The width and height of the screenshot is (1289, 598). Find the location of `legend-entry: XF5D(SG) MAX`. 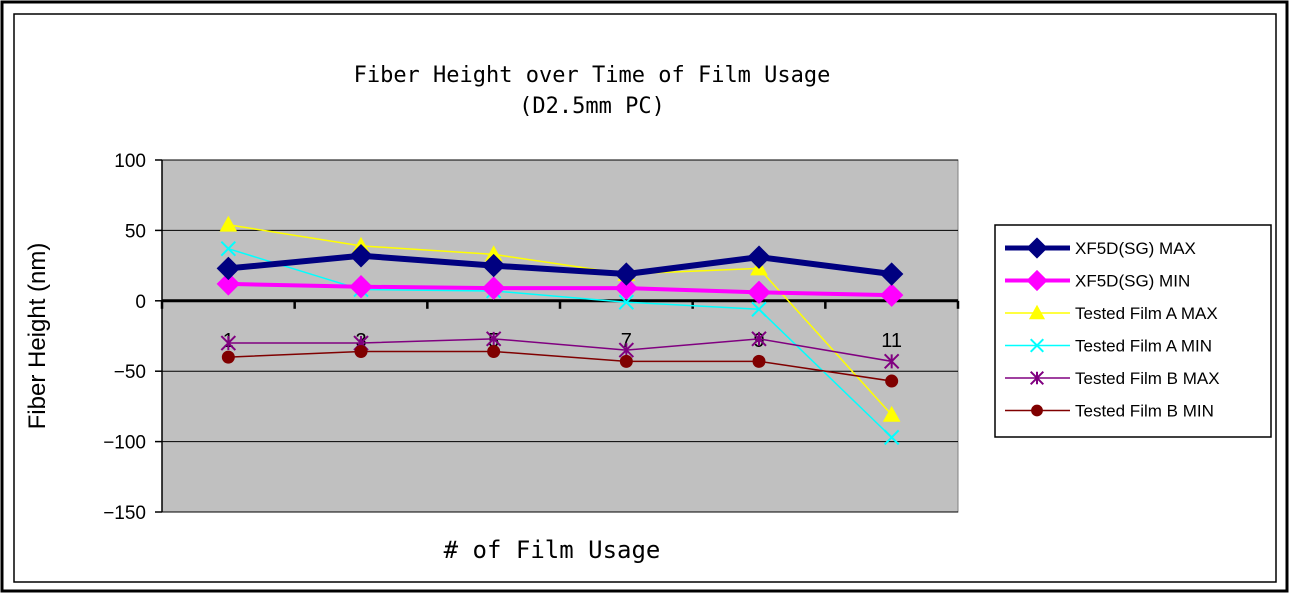

legend-entry: XF5D(SG) MAX is located at coordinates (1100, 248).